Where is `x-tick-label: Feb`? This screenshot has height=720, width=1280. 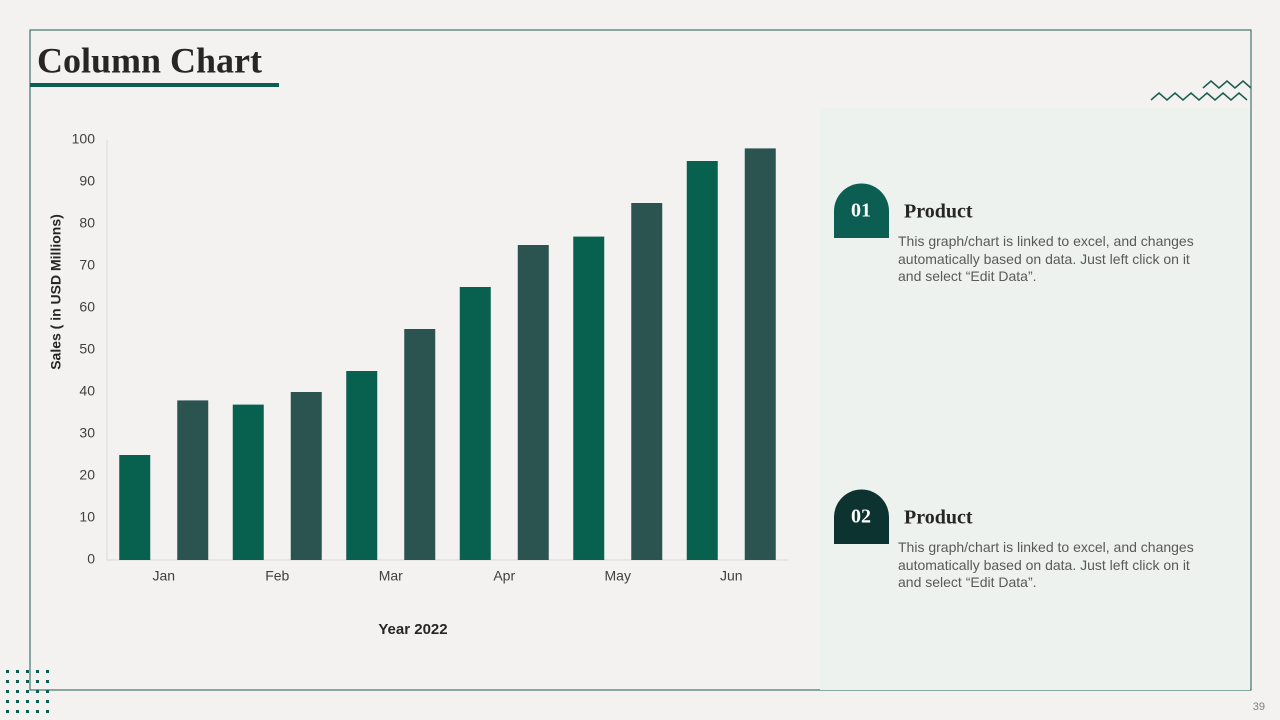
x-tick-label: Feb is located at coordinates (277, 576).